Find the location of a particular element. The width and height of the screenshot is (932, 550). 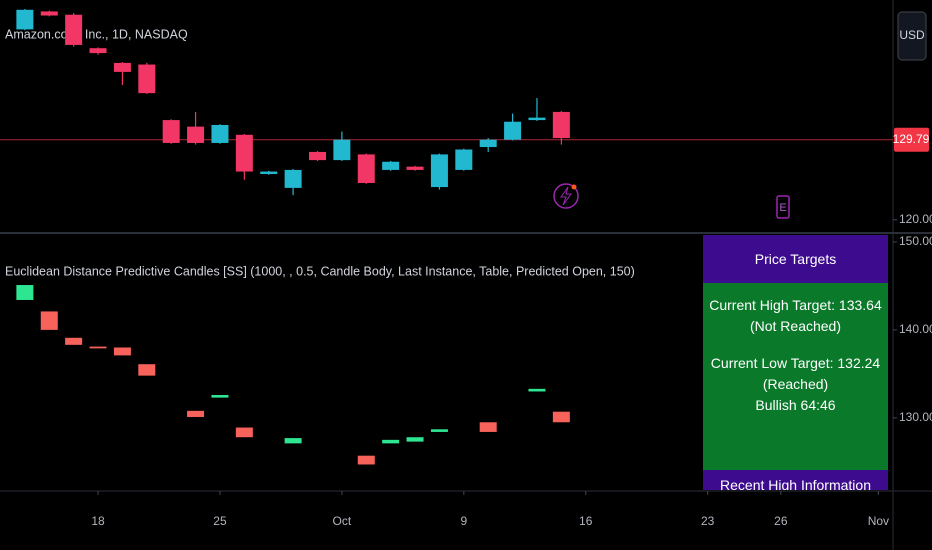

x-tick-label: 18 is located at coordinates (98, 521).